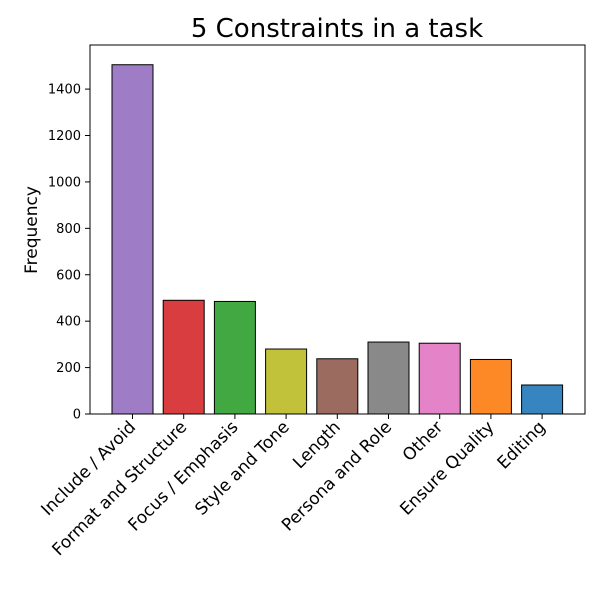  I want to click on y-tick-label: 400, so click(68, 322).